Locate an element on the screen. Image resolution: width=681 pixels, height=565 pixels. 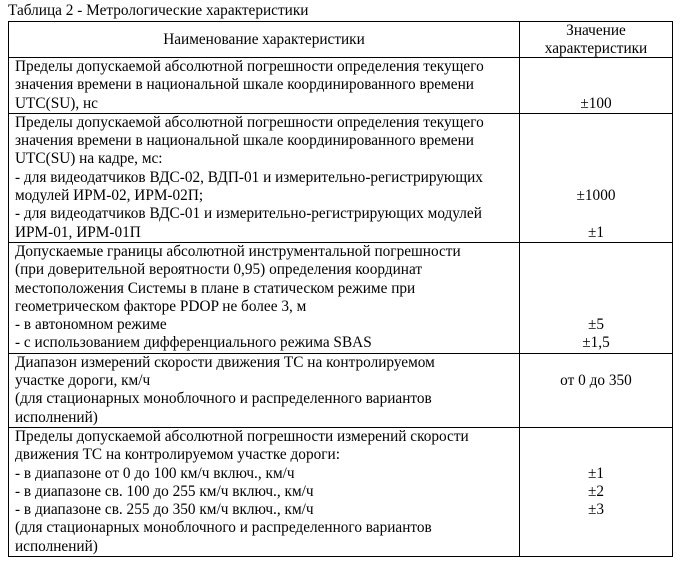
characteristic-value: от 0 до 350 is located at coordinates (596, 381).